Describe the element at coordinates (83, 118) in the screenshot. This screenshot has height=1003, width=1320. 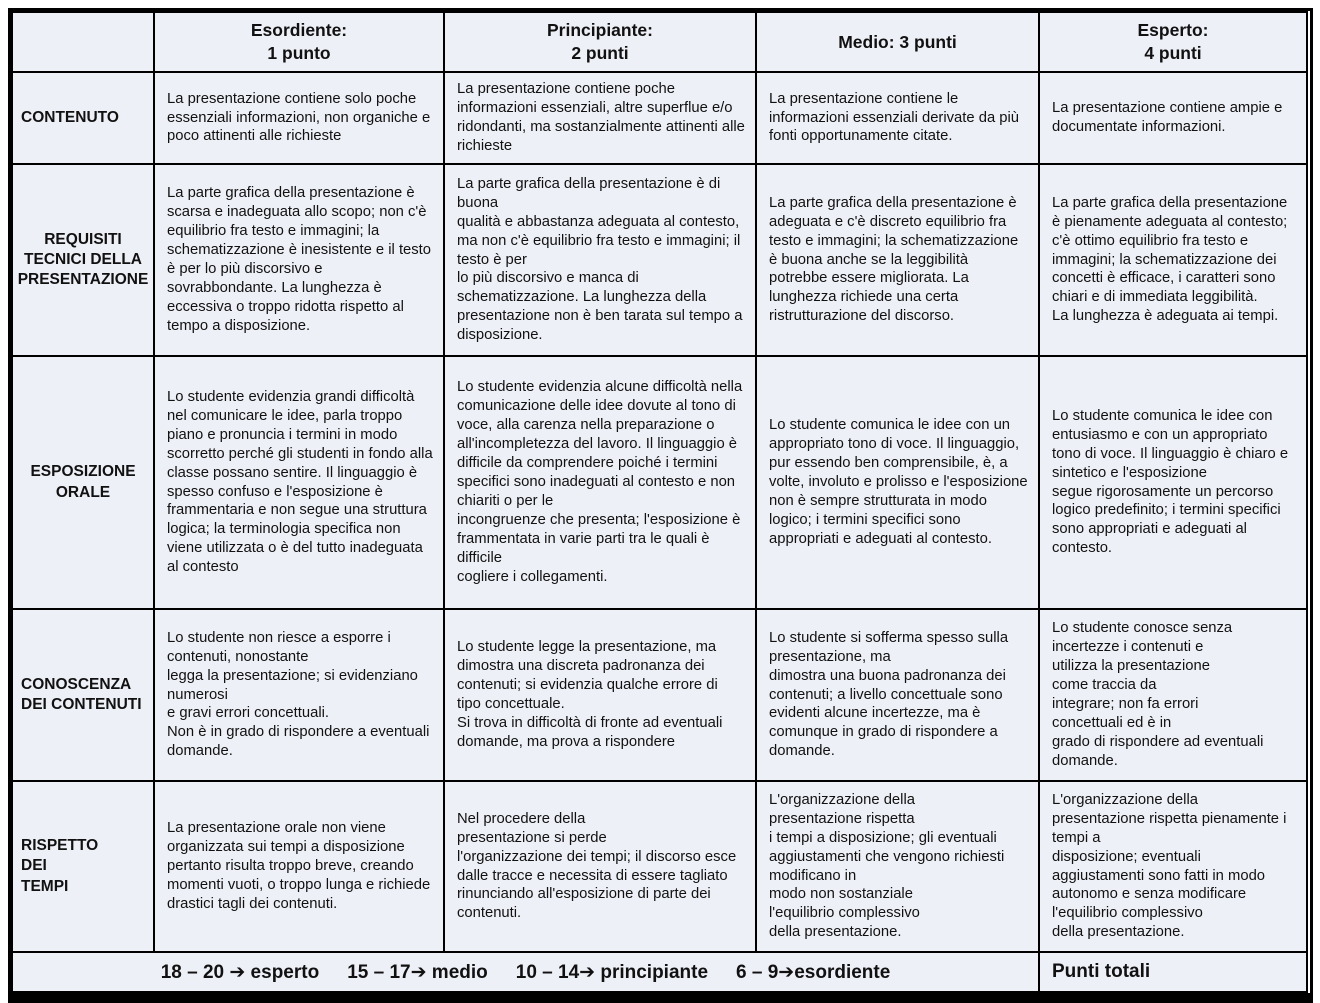
I see `criterion-contenuto: CONTENUTO` at that location.